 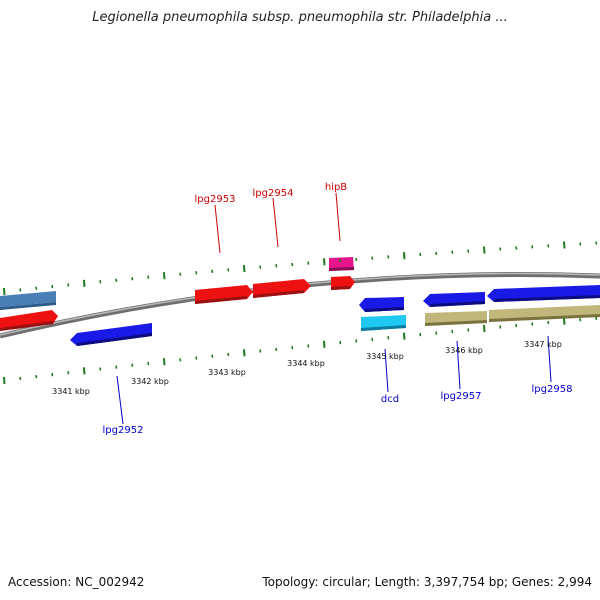 What do you see at coordinates (343, 283) in the screenshot?
I see `gene-hipB` at bounding box center [343, 283].